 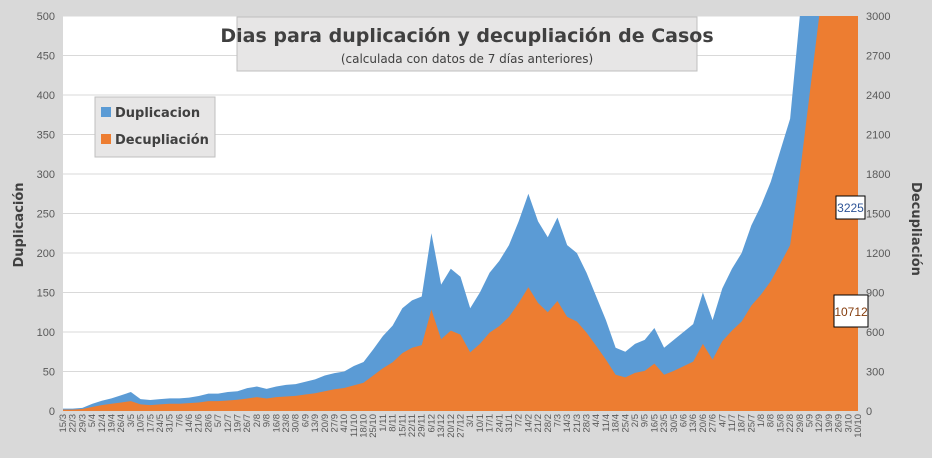 What do you see at coordinates (334, 423) in the screenshot?
I see `x-tick-label: 27/9` at bounding box center [334, 423].